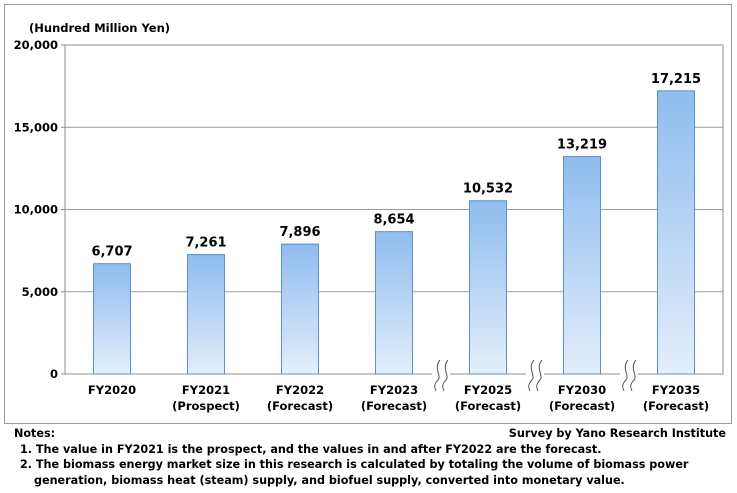  I want to click on y-tick-label: 5,000, so click(40, 292).